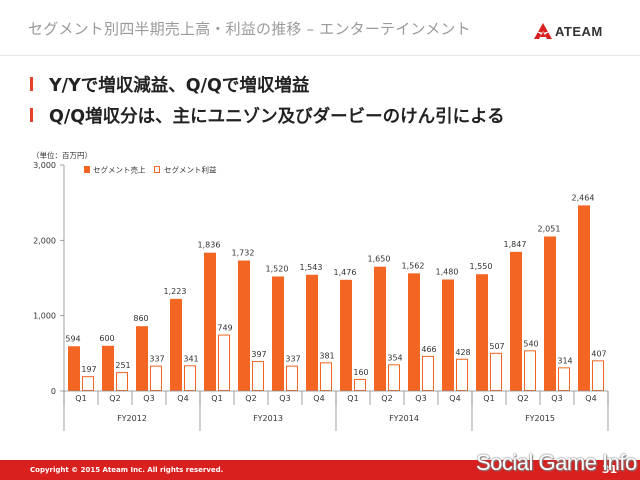  What do you see at coordinates (404, 418) in the screenshot?
I see `group-label: FY2014` at bounding box center [404, 418].